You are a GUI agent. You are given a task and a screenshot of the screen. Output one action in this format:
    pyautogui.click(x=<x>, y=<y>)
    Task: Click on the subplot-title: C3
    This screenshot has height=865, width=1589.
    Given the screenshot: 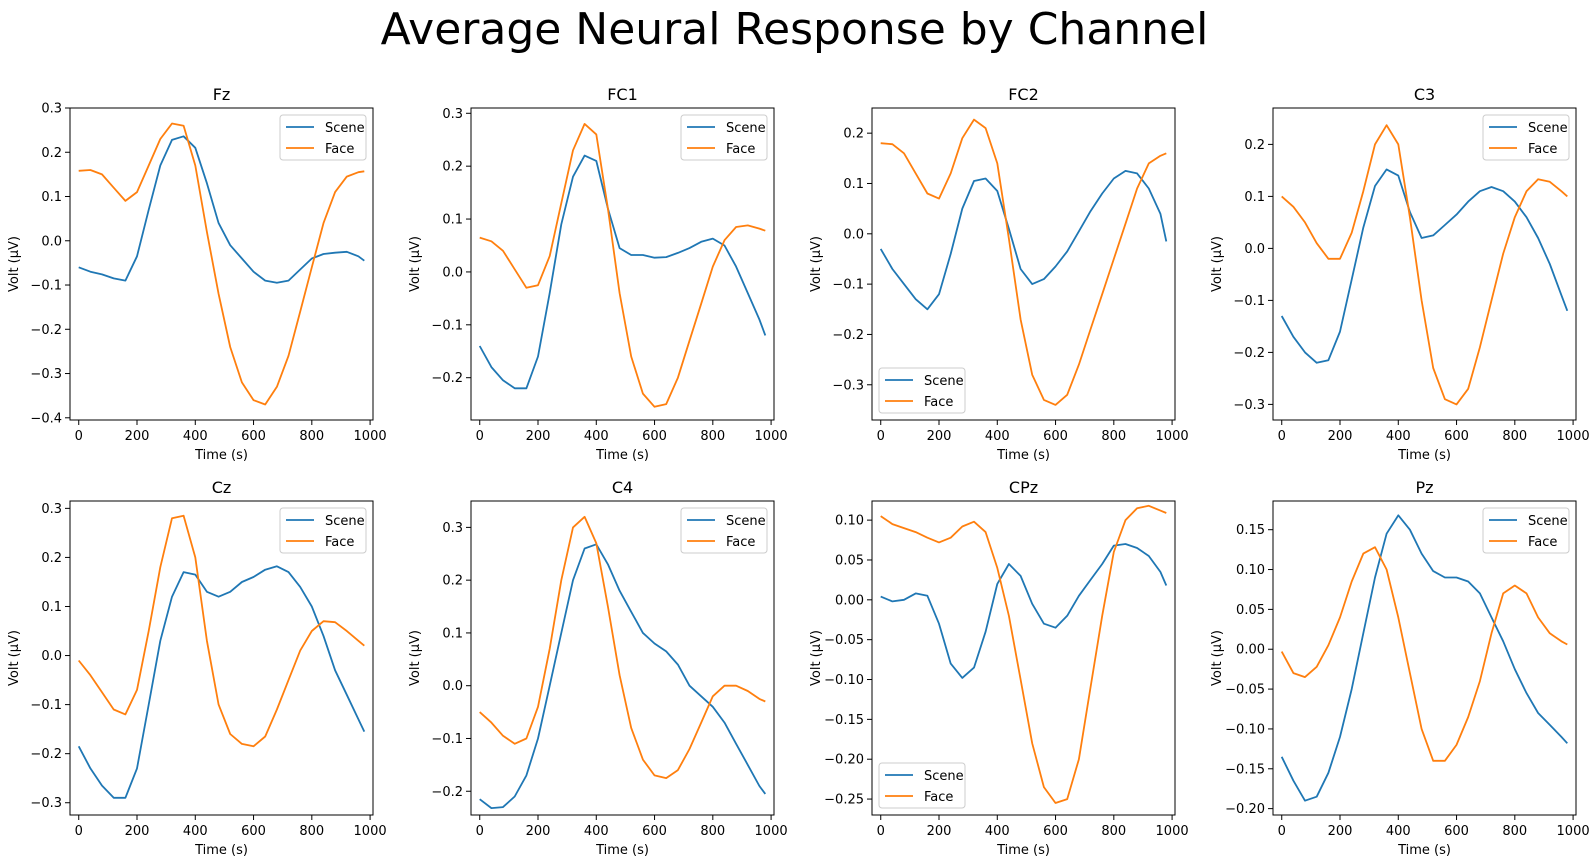 What is the action you would take?
    pyautogui.click(x=1424, y=94)
    